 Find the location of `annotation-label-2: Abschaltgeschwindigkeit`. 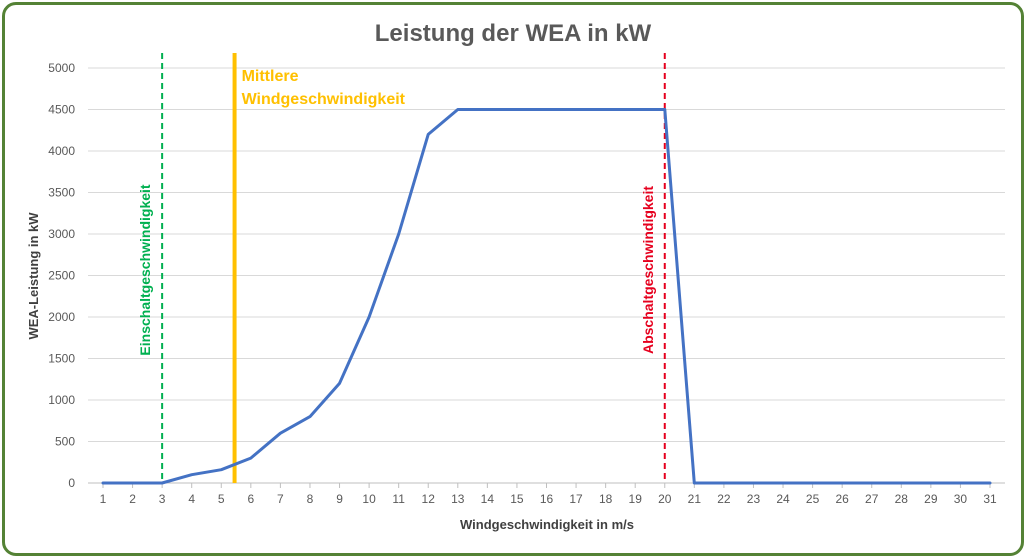

annotation-label-2: Abschaltgeschwindigkeit is located at coordinates (648, 270).